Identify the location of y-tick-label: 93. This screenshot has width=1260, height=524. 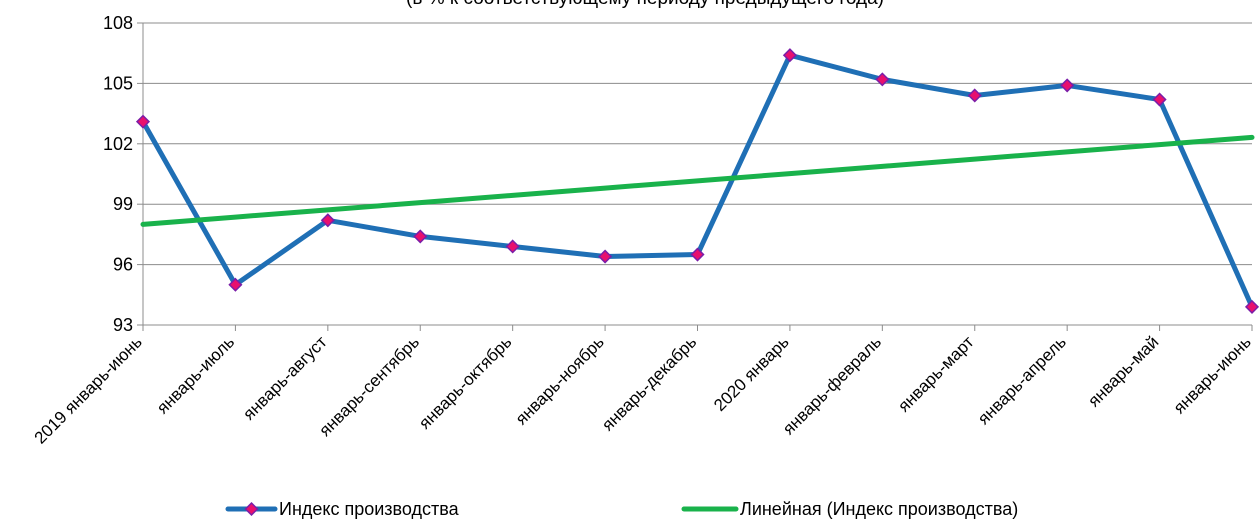
(123, 325).